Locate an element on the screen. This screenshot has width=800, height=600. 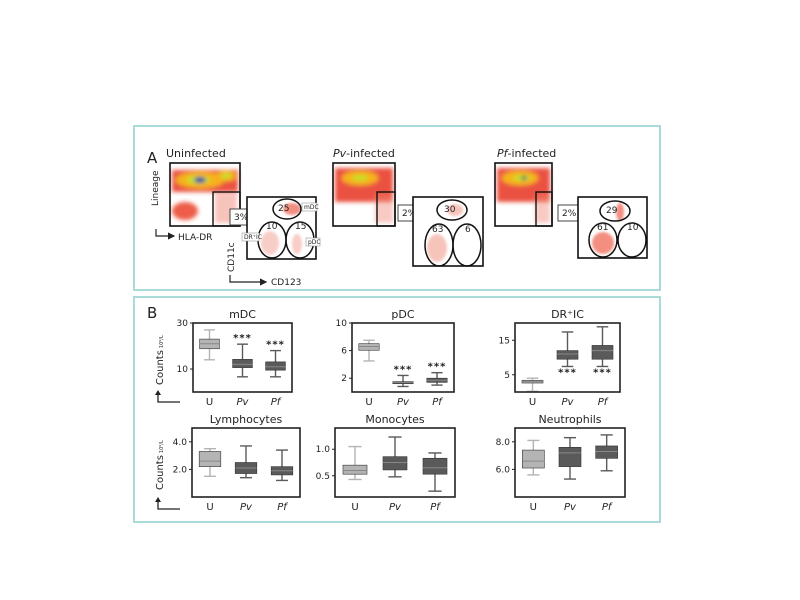
svg-text: 63 is located at coordinates (437, 230).